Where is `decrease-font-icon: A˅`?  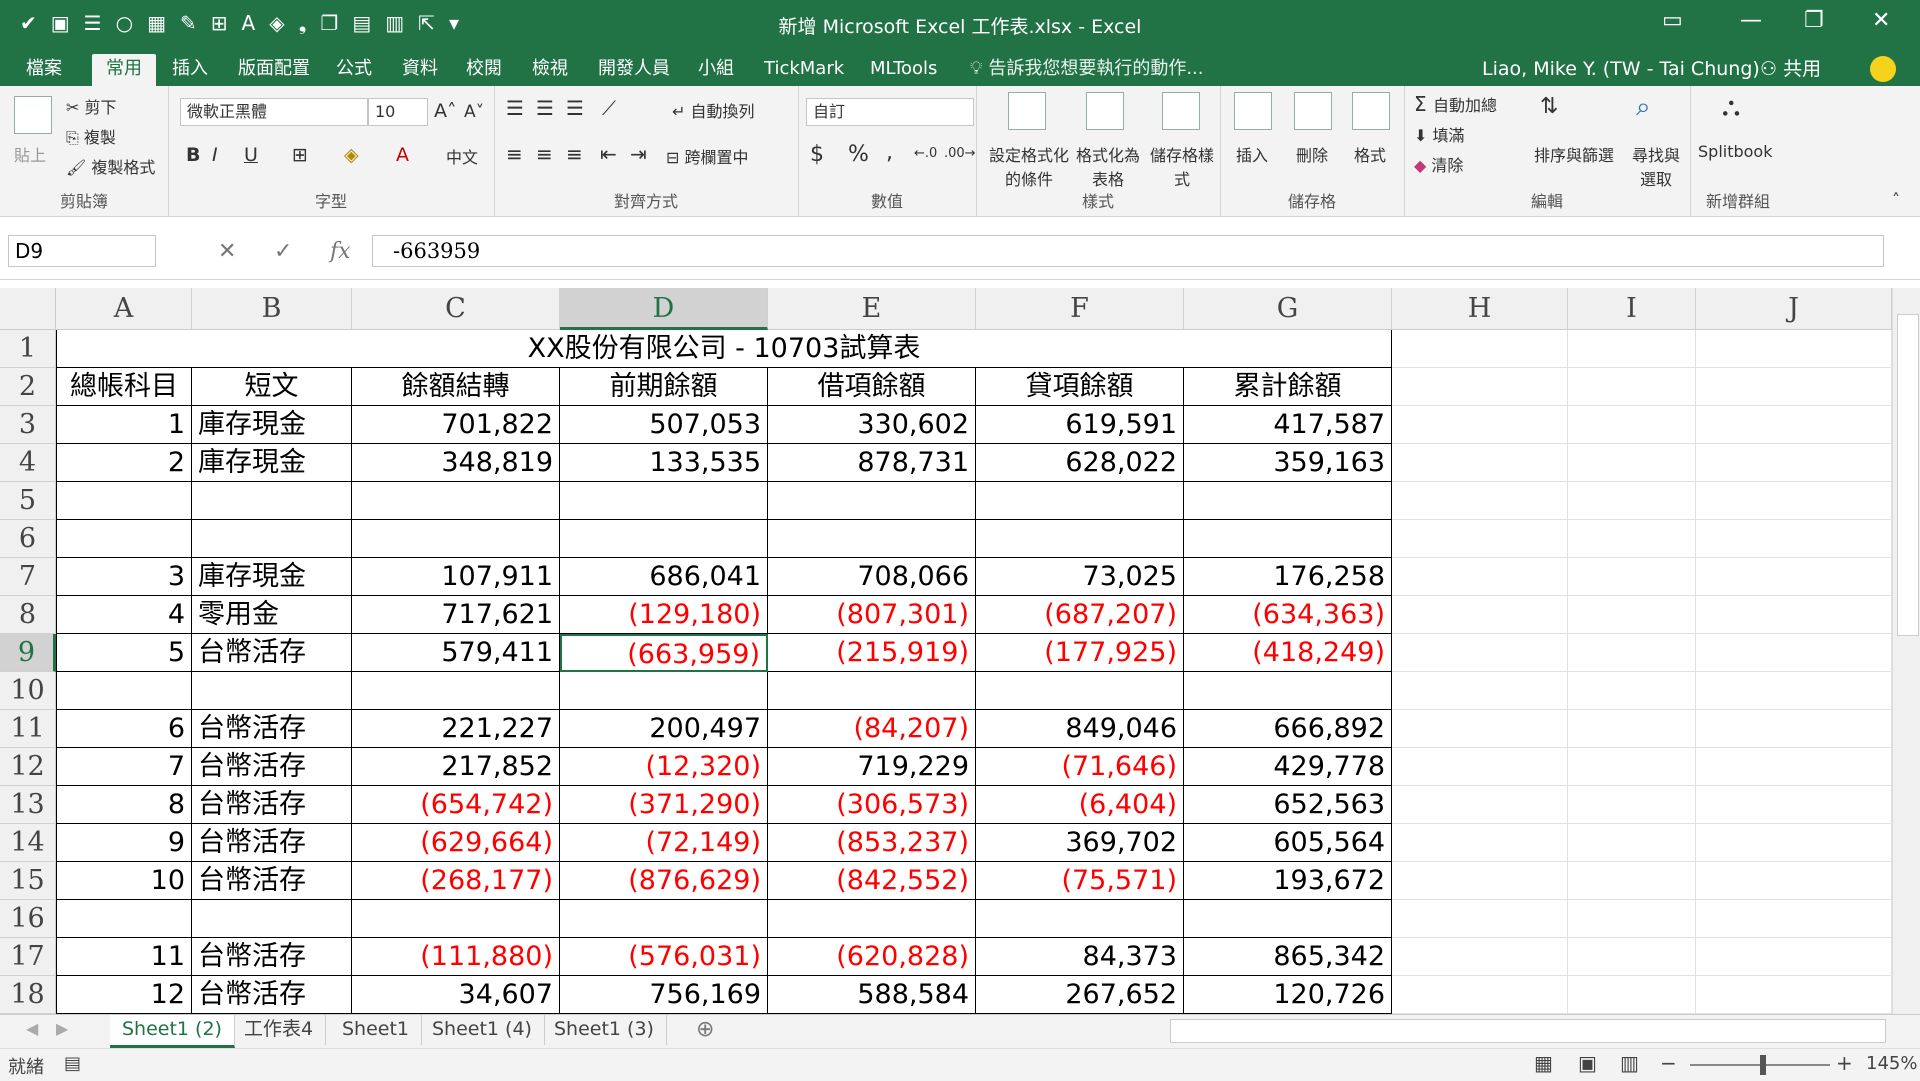 decrease-font-icon: A˅ is located at coordinates (474, 112).